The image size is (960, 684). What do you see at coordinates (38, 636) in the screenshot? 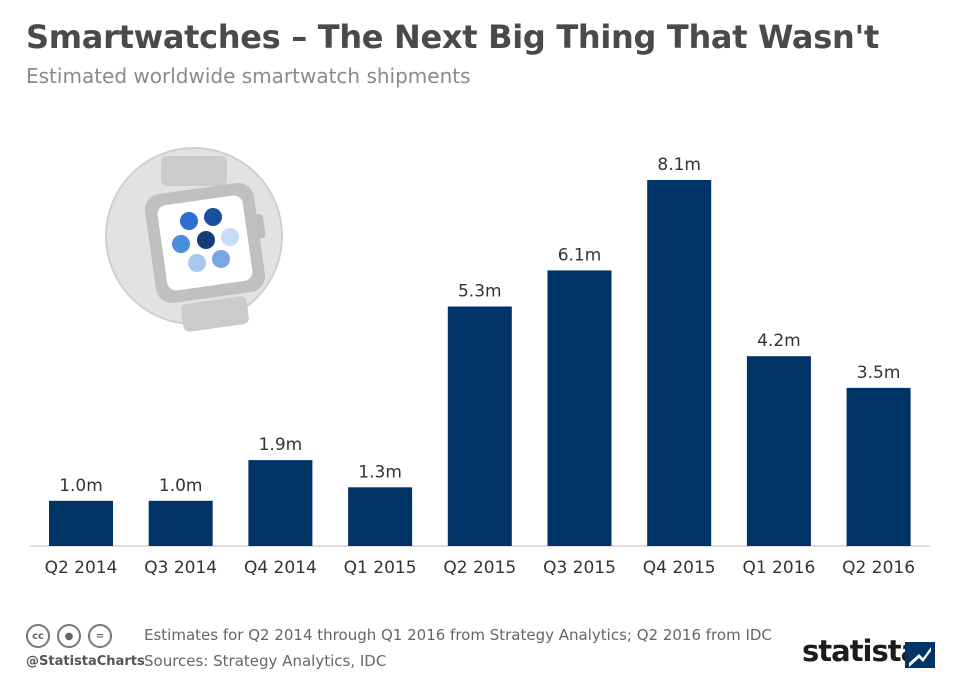
I see `cc-icon: cc` at bounding box center [38, 636].